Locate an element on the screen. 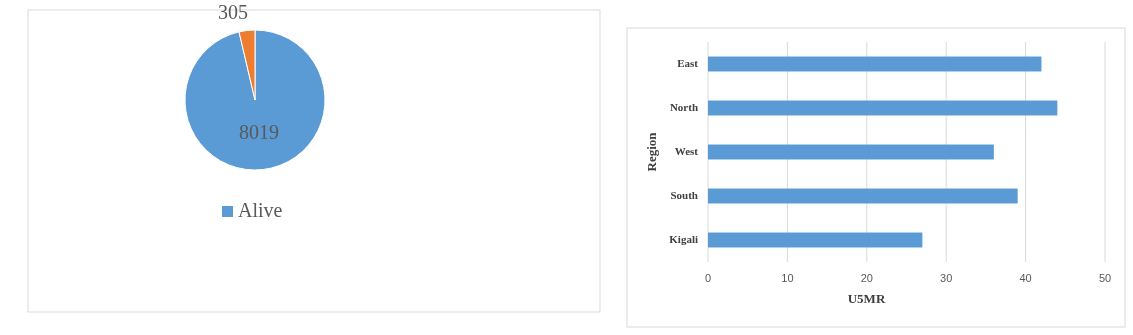  x-axis-title: U5MR is located at coordinates (866, 298).